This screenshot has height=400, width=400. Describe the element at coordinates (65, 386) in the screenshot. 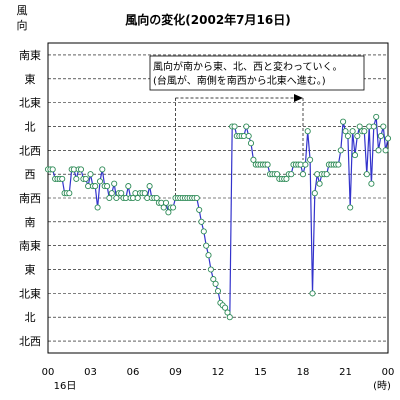

I see `date-label: 16日` at that location.